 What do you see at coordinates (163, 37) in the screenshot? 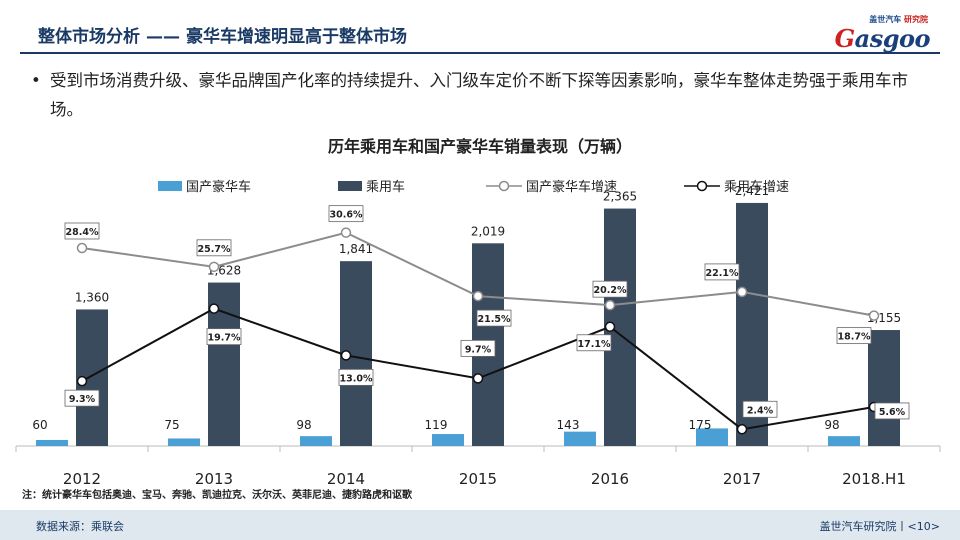
I see `title-dash: ——` at bounding box center [163, 37].